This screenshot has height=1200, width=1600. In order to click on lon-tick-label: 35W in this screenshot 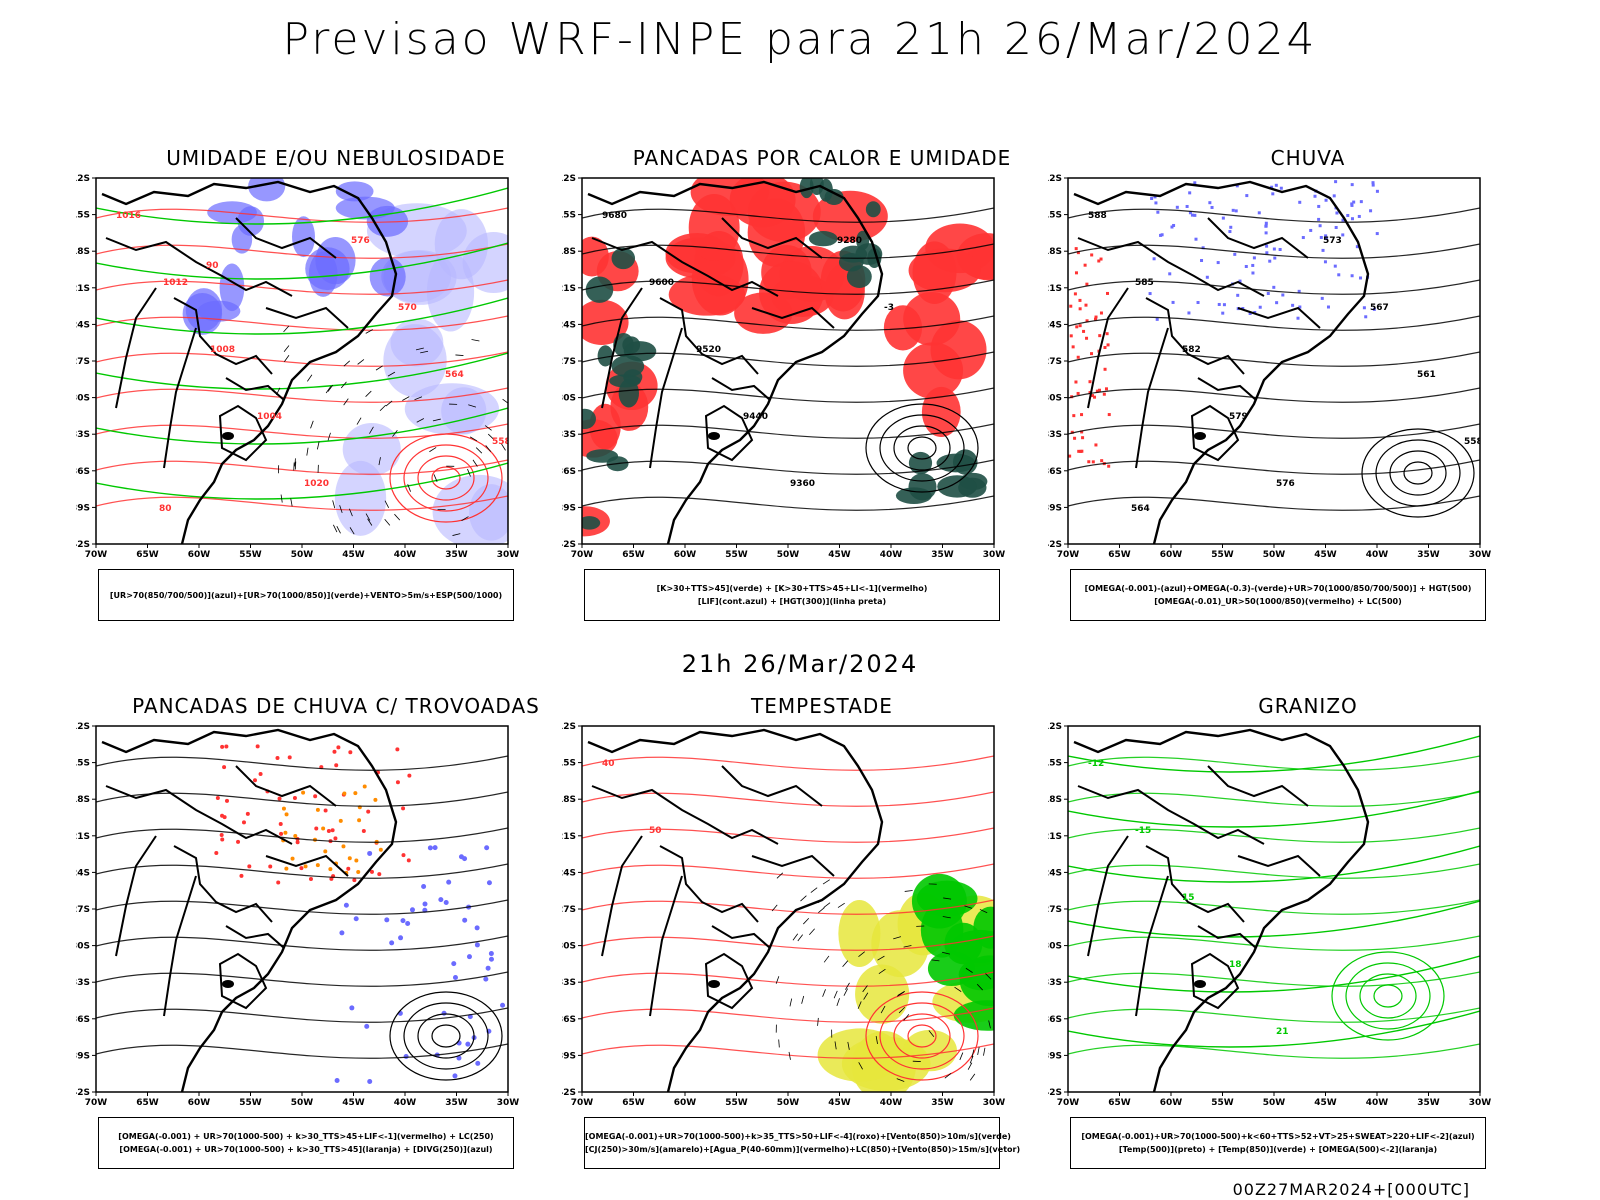, I will do `click(456, 1103)`.